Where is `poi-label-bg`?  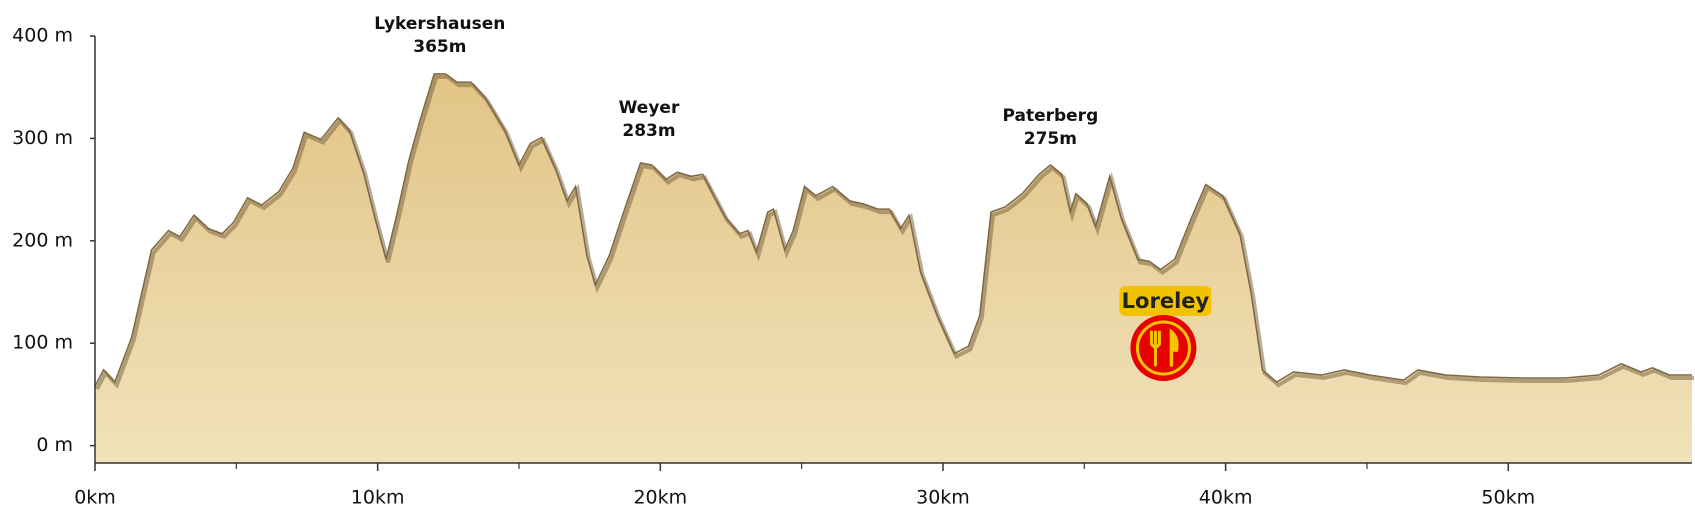
poi-label-bg is located at coordinates (1165, 301).